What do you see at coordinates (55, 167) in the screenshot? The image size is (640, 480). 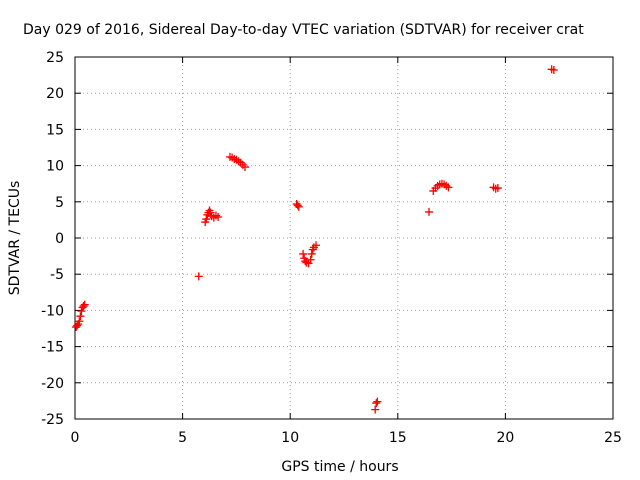 I see `y-tick-label: 10` at bounding box center [55, 167].